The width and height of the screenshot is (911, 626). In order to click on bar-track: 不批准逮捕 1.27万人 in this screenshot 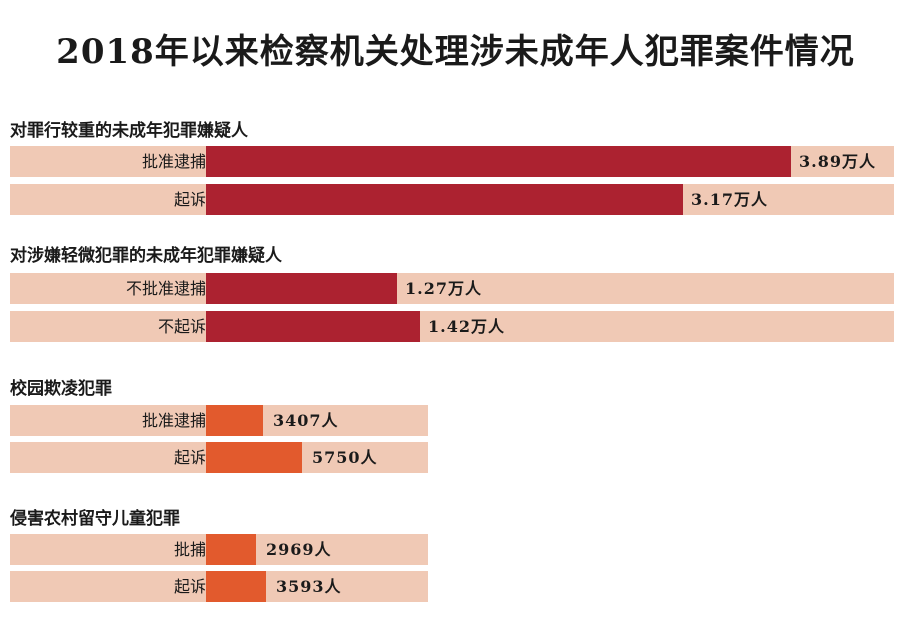, I will do `click(452, 288)`.